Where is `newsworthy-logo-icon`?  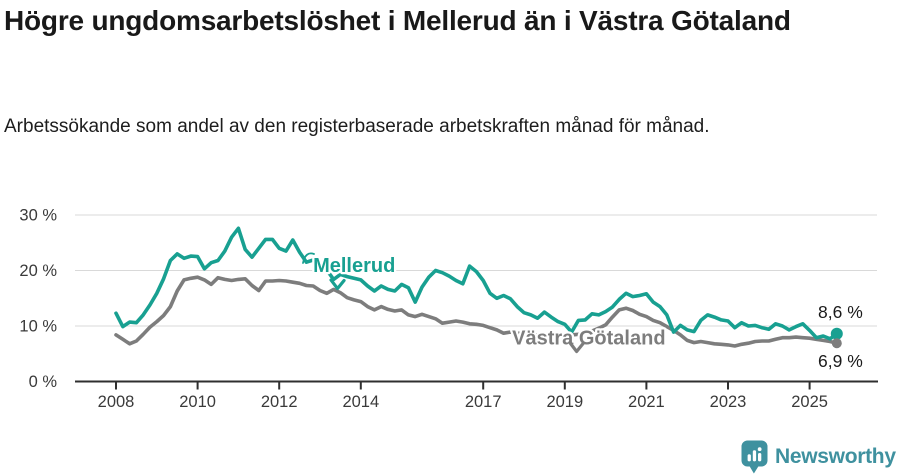
newsworthy-logo-icon is located at coordinates (754, 457).